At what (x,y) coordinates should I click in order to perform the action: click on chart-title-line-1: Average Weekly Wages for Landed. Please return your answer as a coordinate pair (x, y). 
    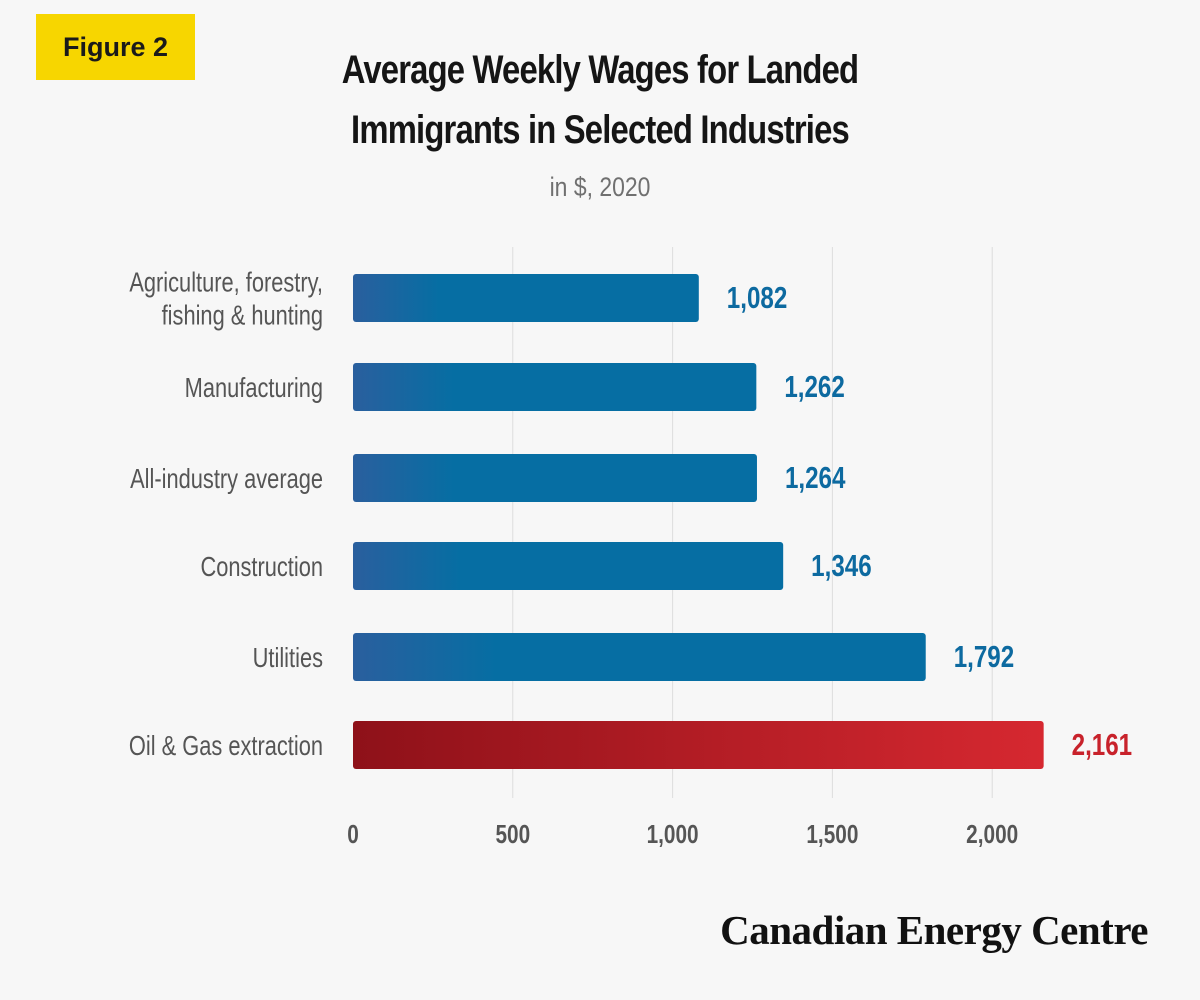
    Looking at the image, I should click on (600, 70).